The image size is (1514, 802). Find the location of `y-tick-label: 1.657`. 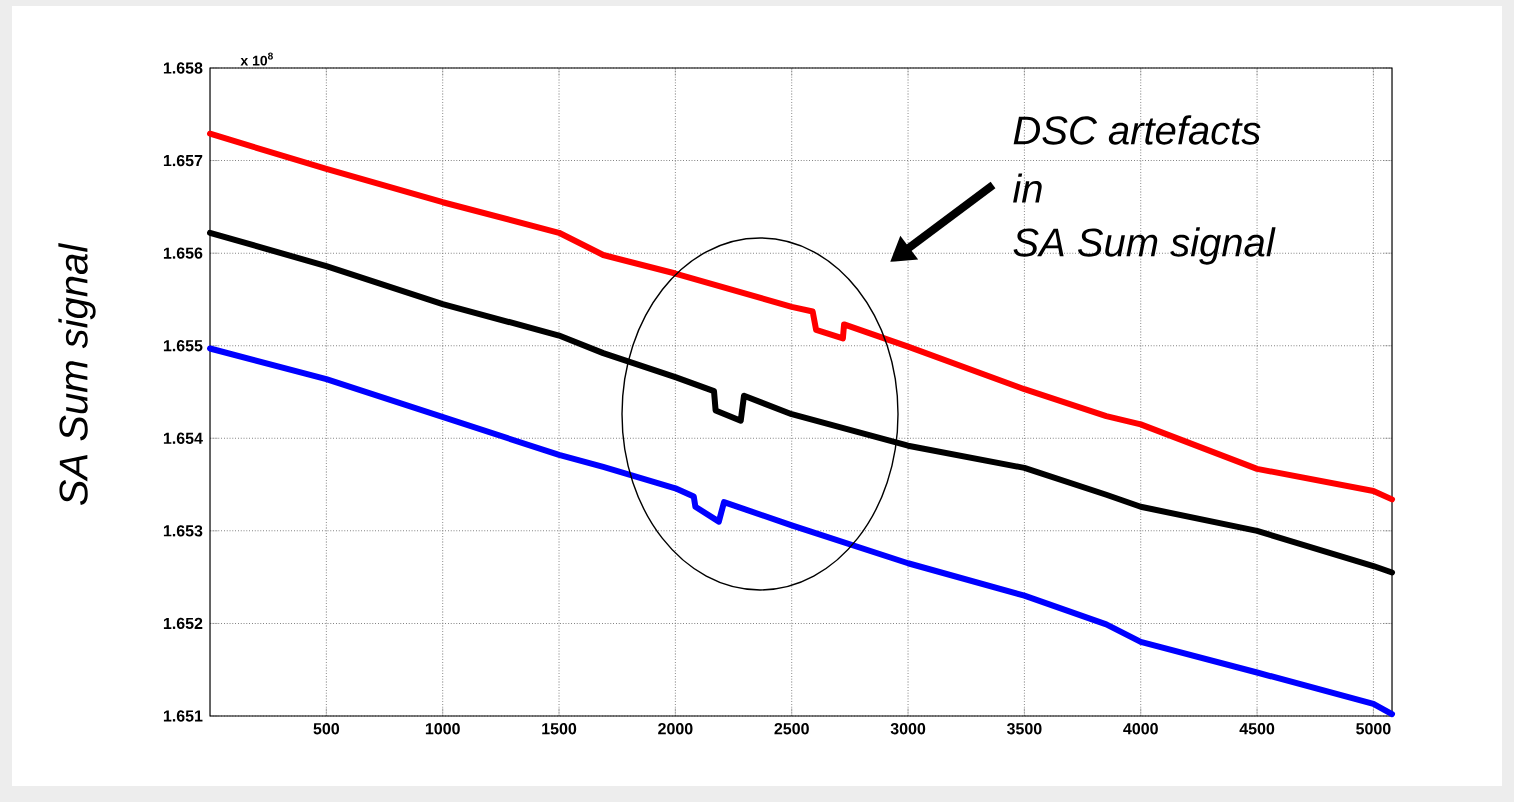

y-tick-label: 1.657 is located at coordinates (183, 160).